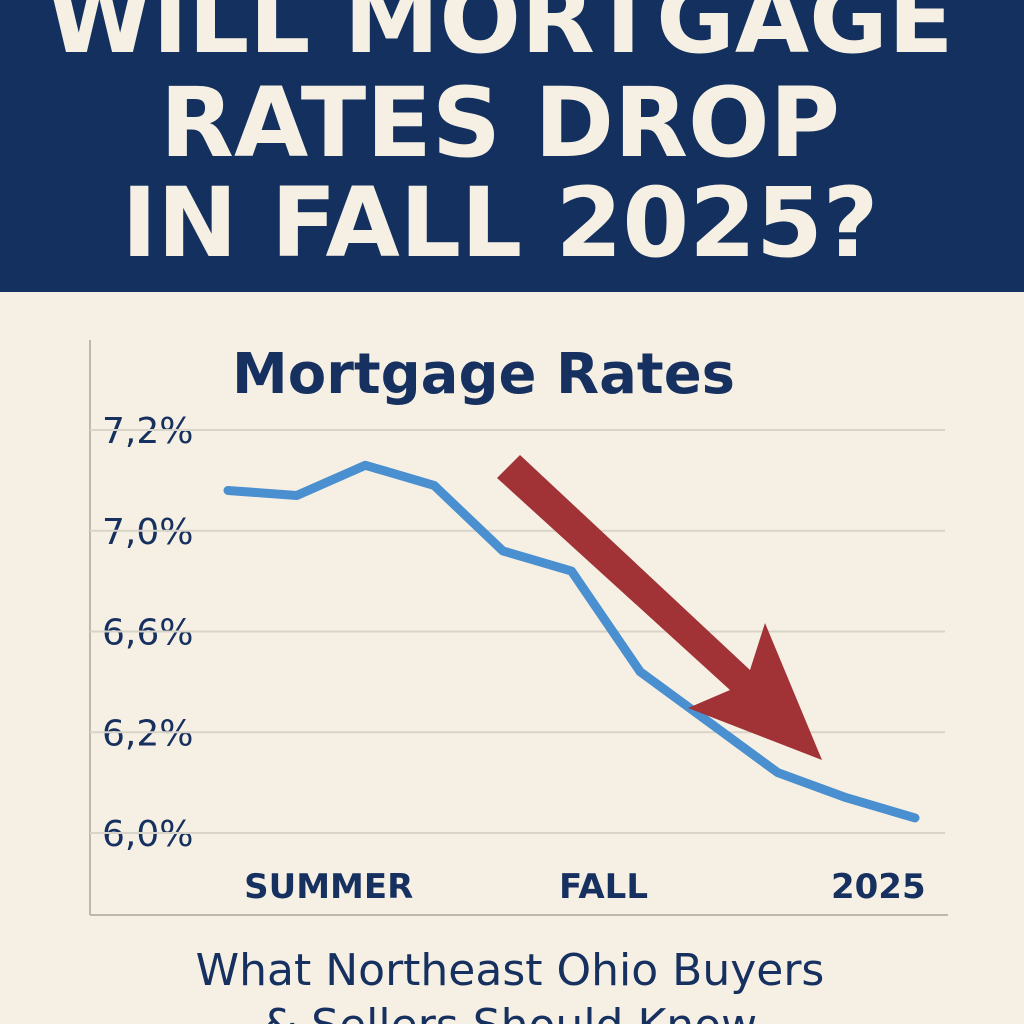 This screenshot has width=1024, height=1024. Describe the element at coordinates (510, 970) in the screenshot. I see `footer-text: What Northeast Ohio Buyers` at that location.